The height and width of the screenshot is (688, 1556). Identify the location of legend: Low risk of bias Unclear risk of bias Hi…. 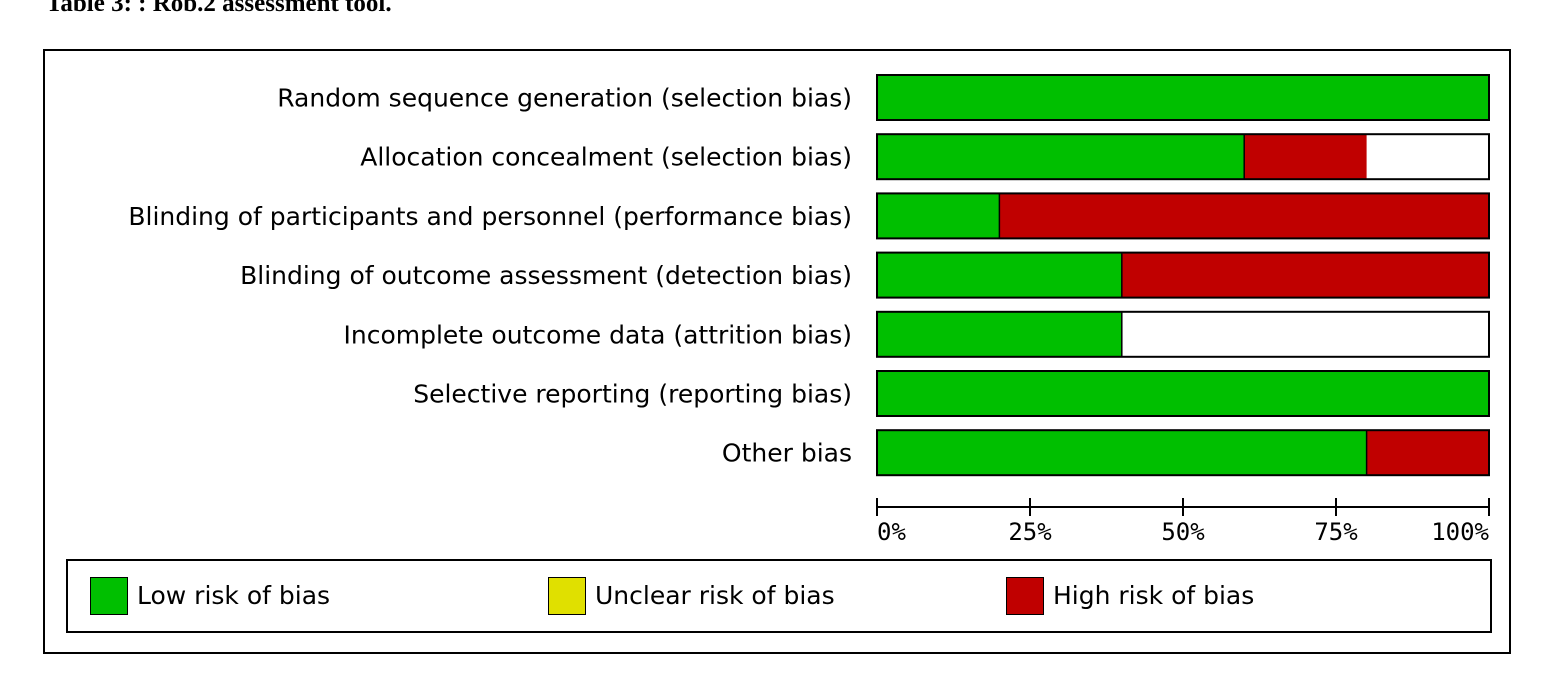
(779, 596).